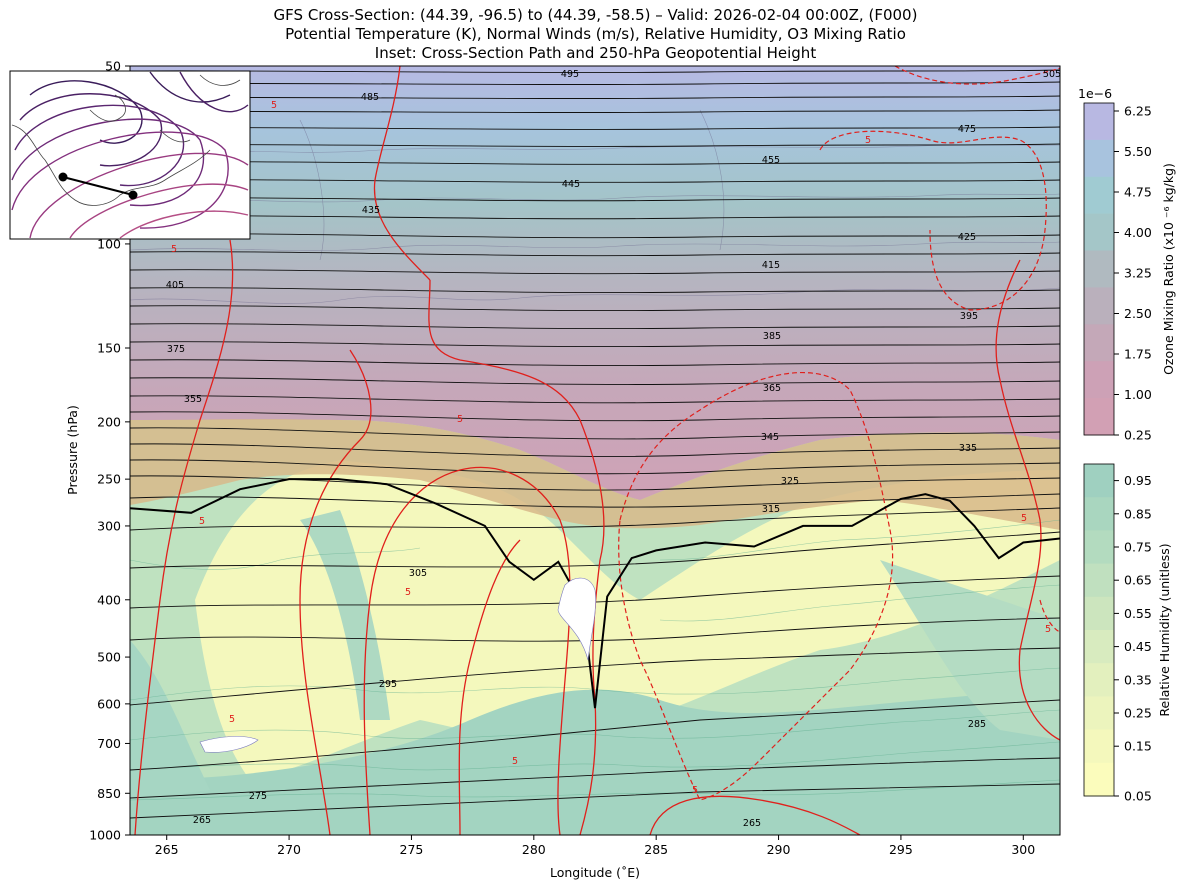 The width and height of the screenshot is (1191, 890). Describe the element at coordinates (109, 348) in the screenshot. I see `y-tick-label: 150` at that location.